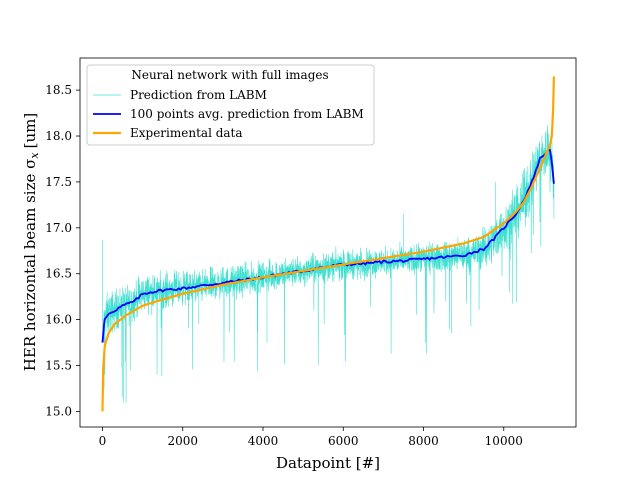 The width and height of the screenshot is (640, 480). What do you see at coordinates (62, 250) in the screenshot?
I see `y-axis-ticks: 15.0 15.5 16.0 16.5 17.0 17.5 18.0 18.5` at bounding box center [62, 250].